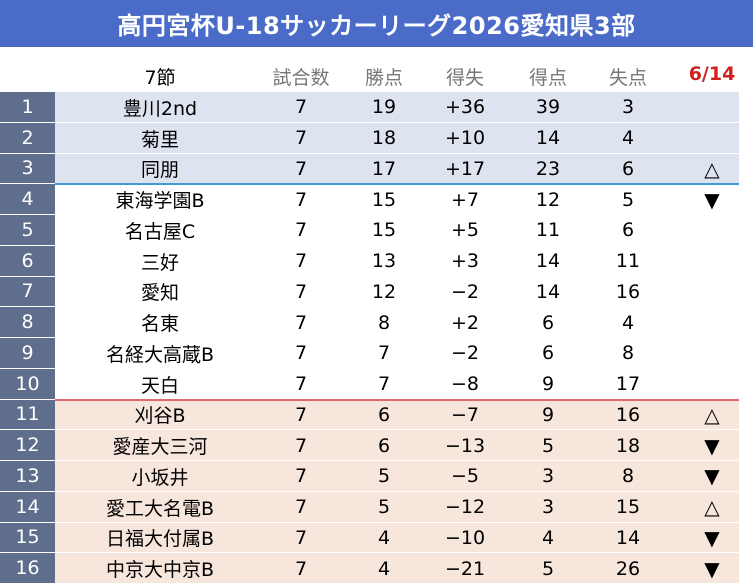  I want to click on team-name: 愛知, so click(160, 293).